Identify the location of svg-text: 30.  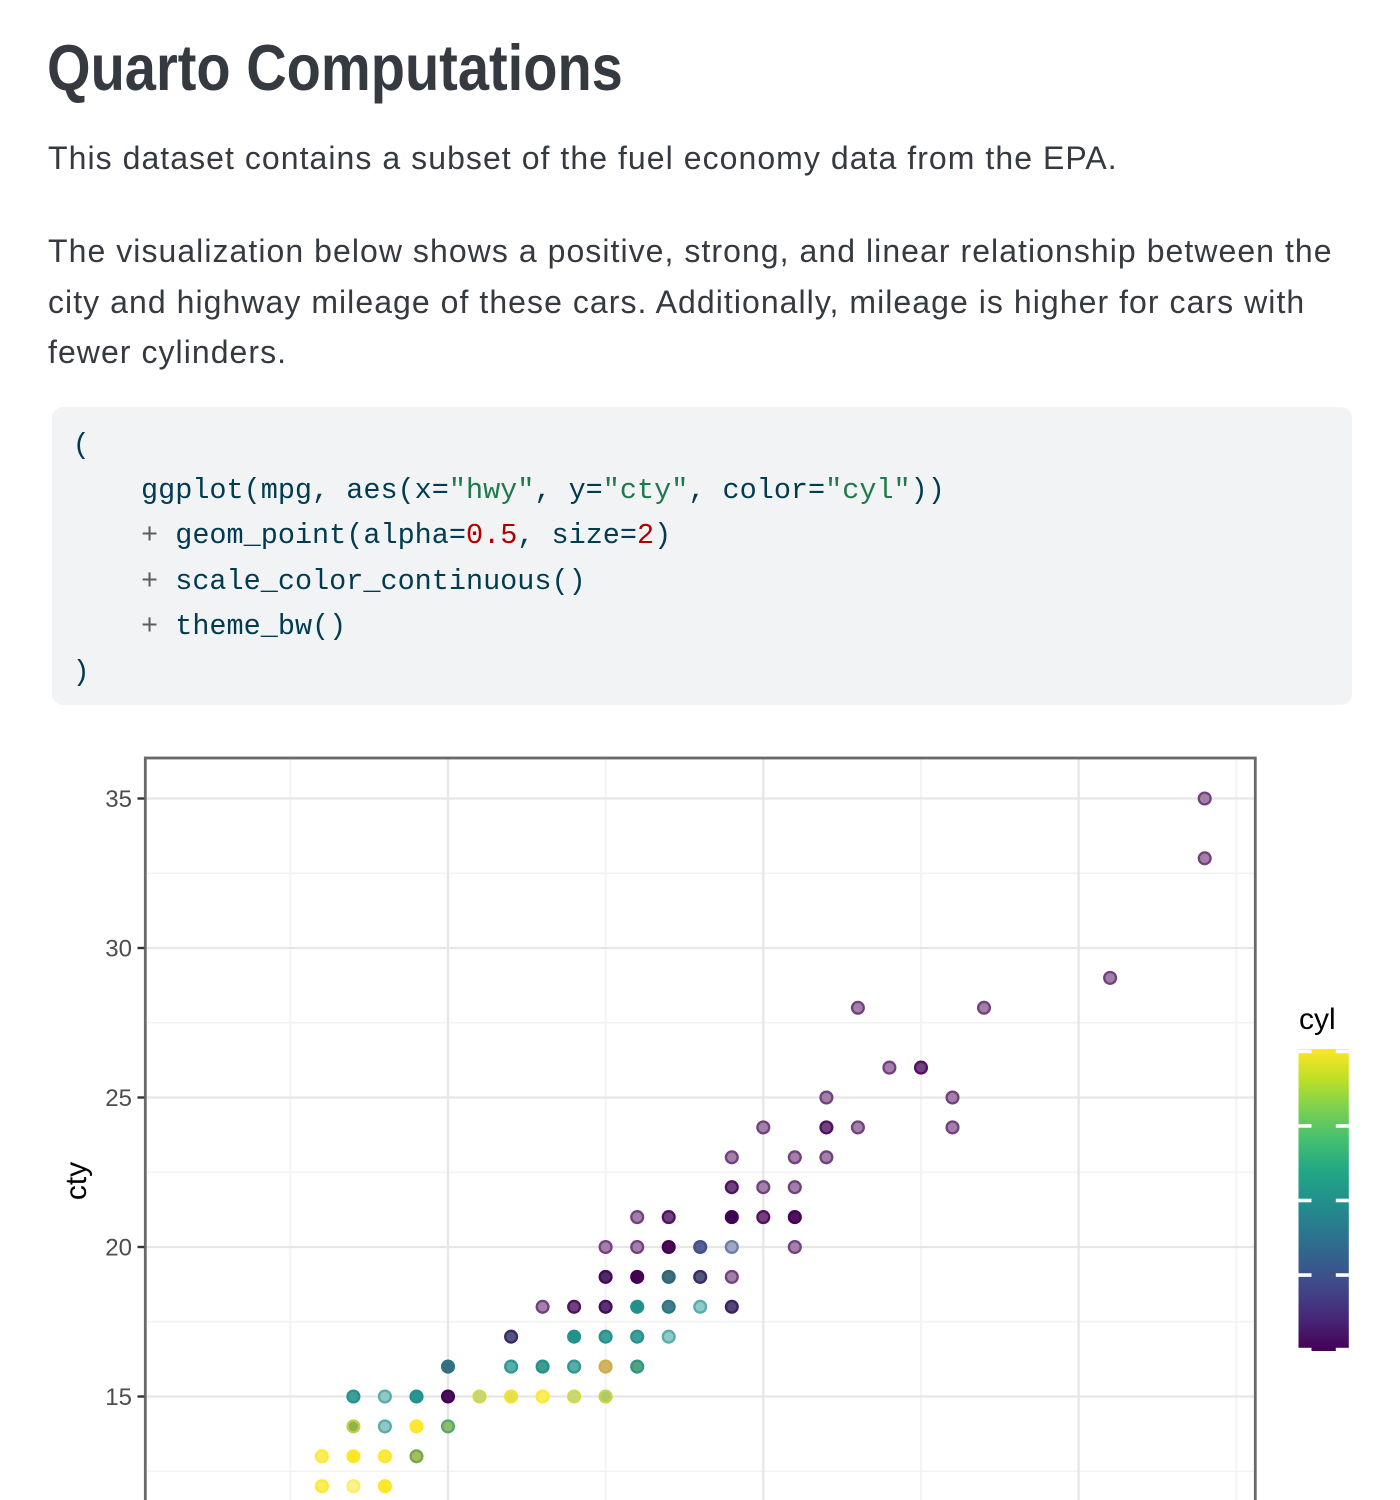
(118, 949).